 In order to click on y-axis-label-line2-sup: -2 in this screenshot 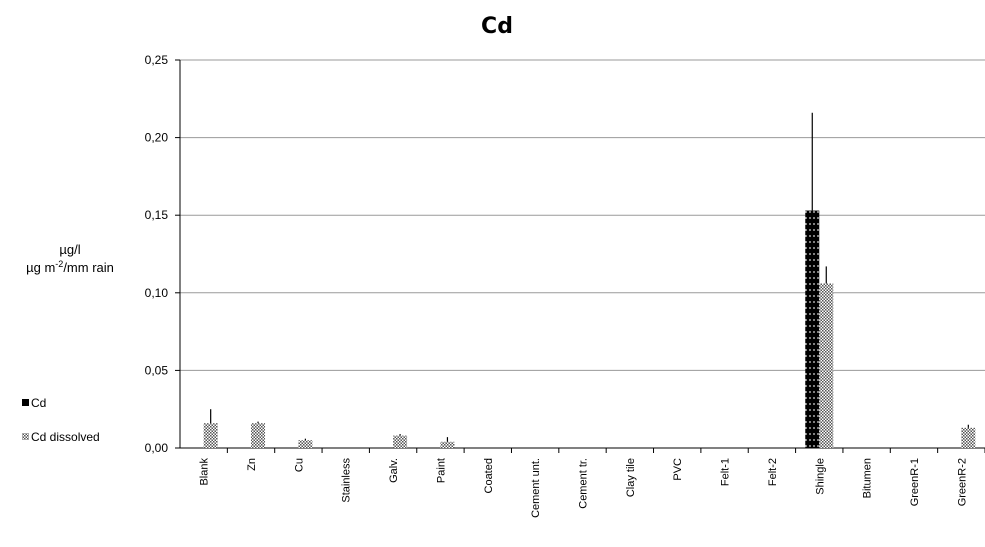, I will do `click(59, 264)`.